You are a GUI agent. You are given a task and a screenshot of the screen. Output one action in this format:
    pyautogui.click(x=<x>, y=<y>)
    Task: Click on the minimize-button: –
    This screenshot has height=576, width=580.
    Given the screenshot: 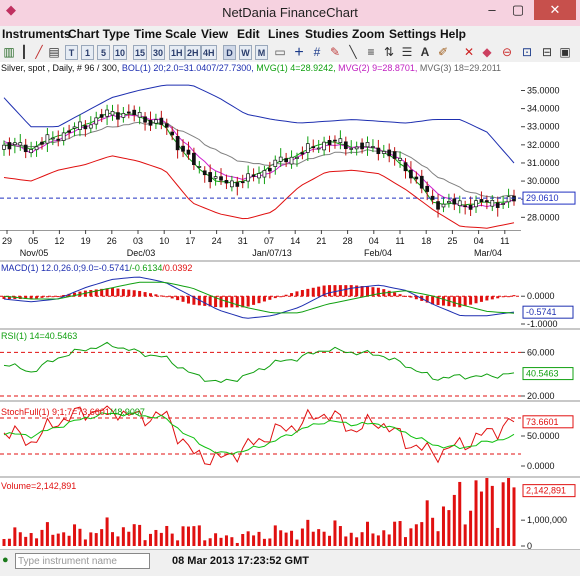 What is the action you would take?
    pyautogui.click(x=492, y=9)
    